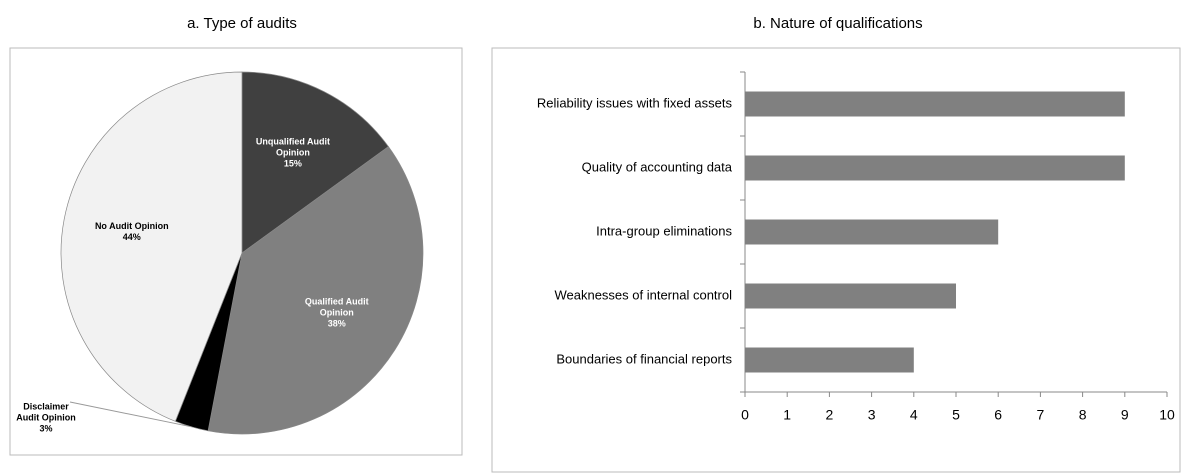  What do you see at coordinates (131, 225) in the screenshot?
I see `slice-name: No Audit Opinion` at bounding box center [131, 225].